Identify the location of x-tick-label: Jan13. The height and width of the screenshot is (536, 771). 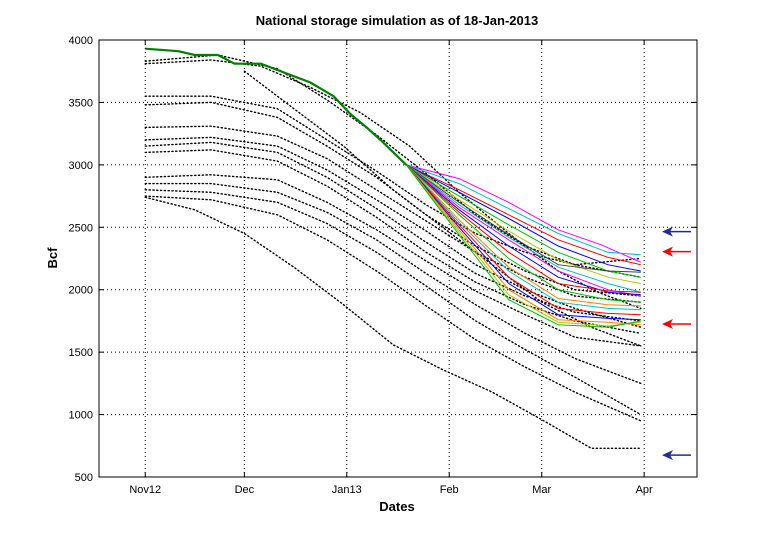
(347, 490).